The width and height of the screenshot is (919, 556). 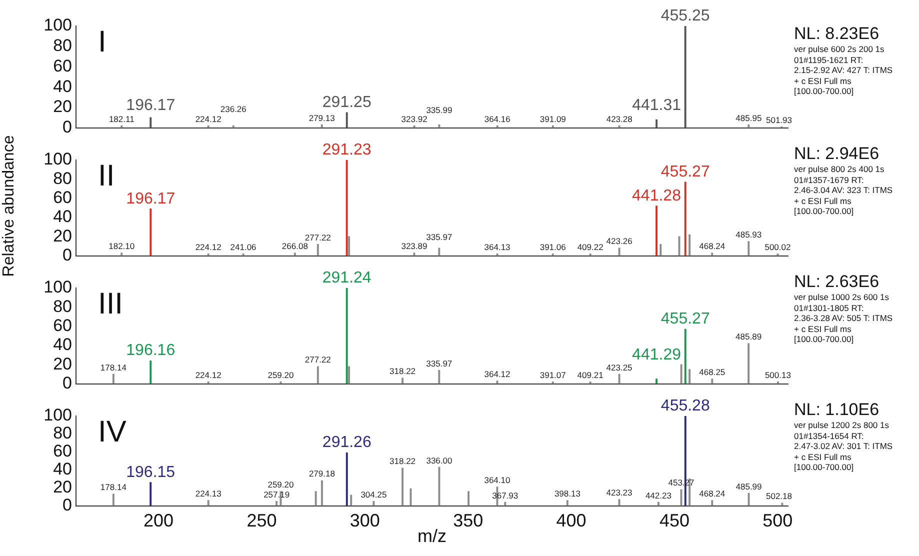 I want to click on annotation: 291.23, so click(x=347, y=149).